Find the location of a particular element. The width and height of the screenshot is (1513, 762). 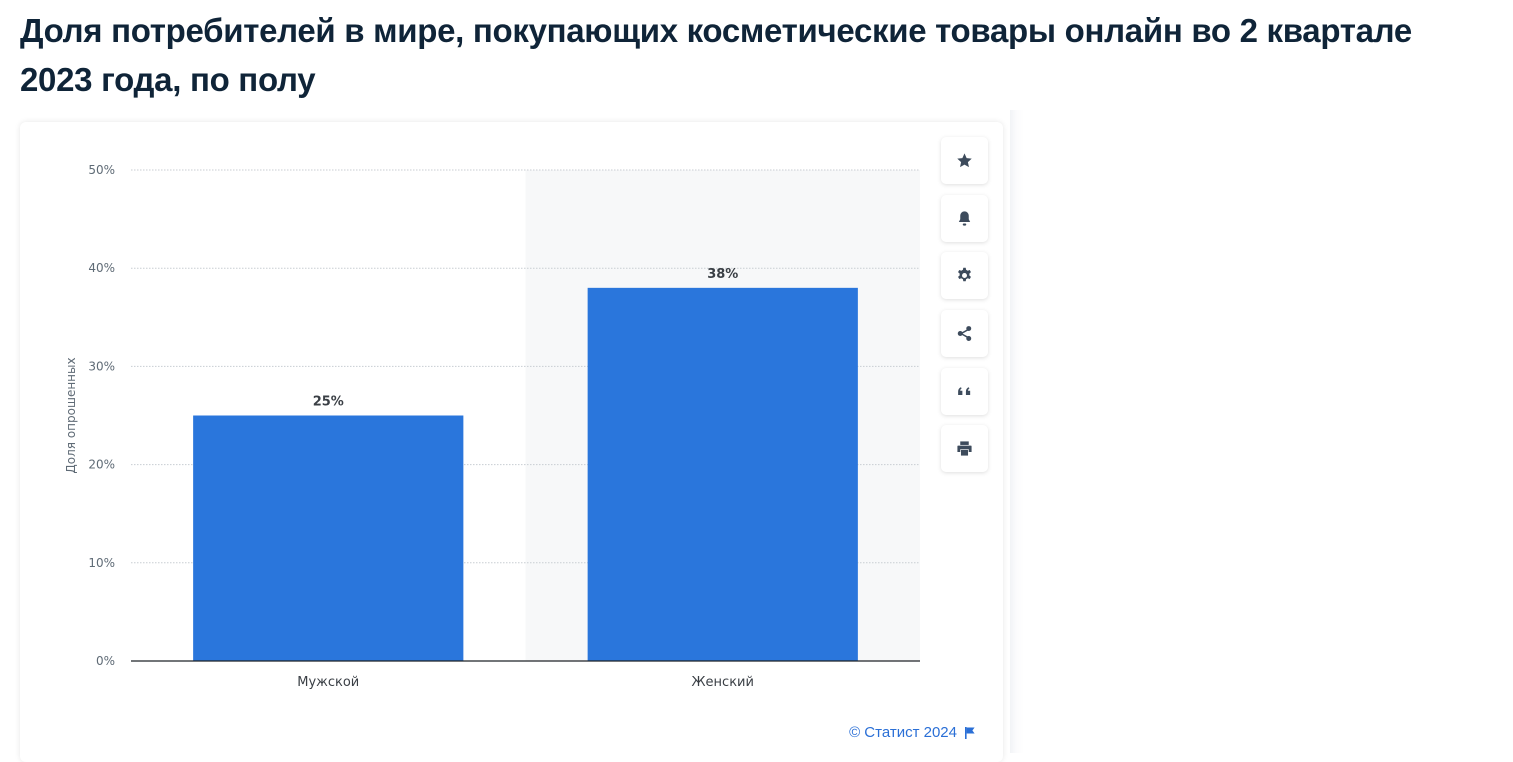

y-tick-label: 0% is located at coordinates (105, 661).